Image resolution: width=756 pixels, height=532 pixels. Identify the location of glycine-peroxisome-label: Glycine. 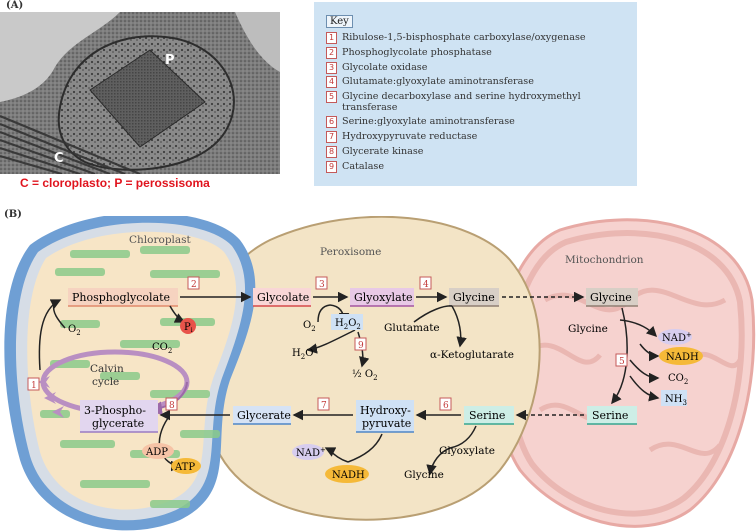
(474, 297).